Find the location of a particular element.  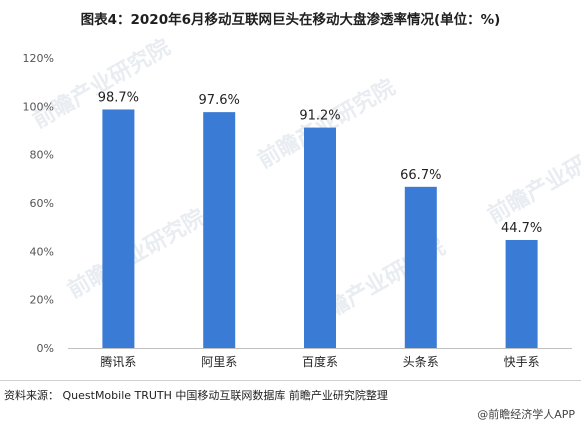

y-tick-label: 60% is located at coordinates (42, 203).